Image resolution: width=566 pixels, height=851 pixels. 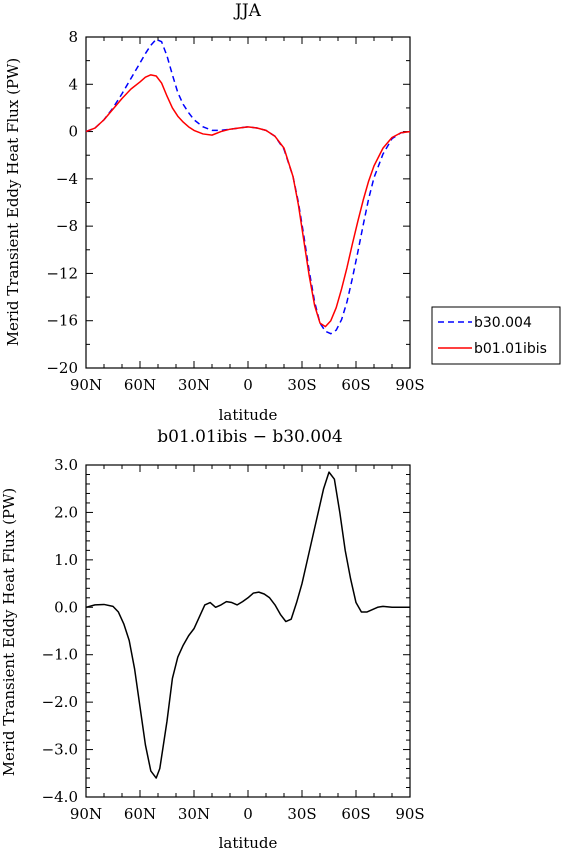 What do you see at coordinates (248, 415) in the screenshot?
I see `top-x-axis-title: latitude` at bounding box center [248, 415].